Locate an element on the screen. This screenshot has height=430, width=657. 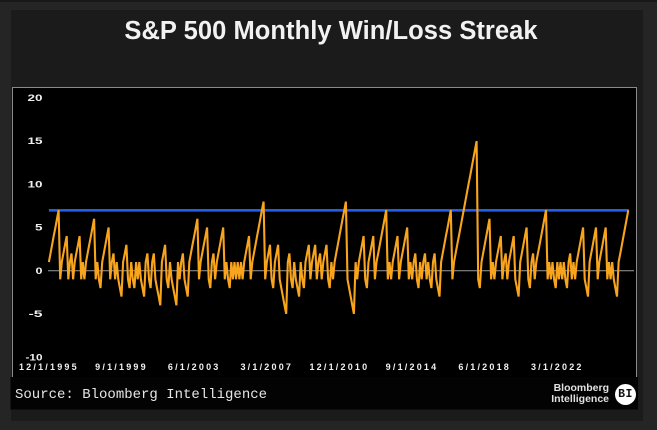
svg-text: 6/1/2018 is located at coordinates (484, 367).